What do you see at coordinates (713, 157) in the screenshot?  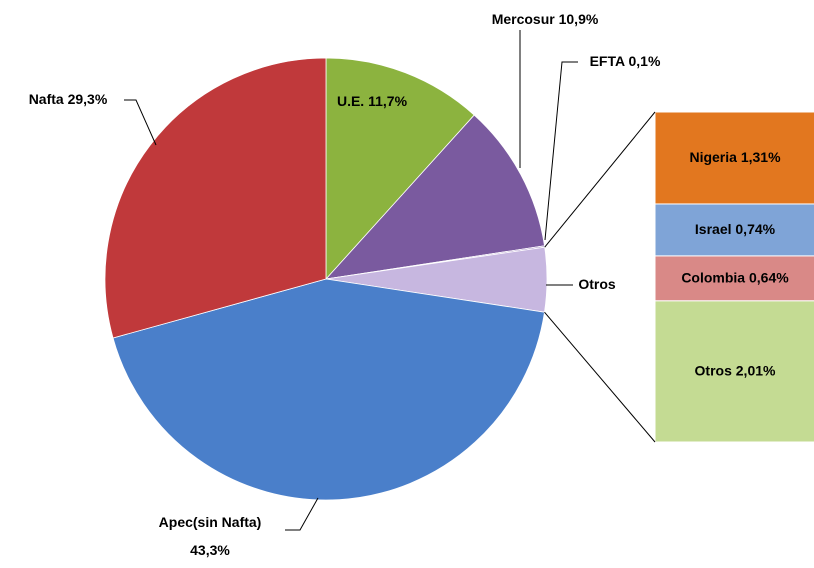 I see `bar-label-name: Nigeria` at bounding box center [713, 157].